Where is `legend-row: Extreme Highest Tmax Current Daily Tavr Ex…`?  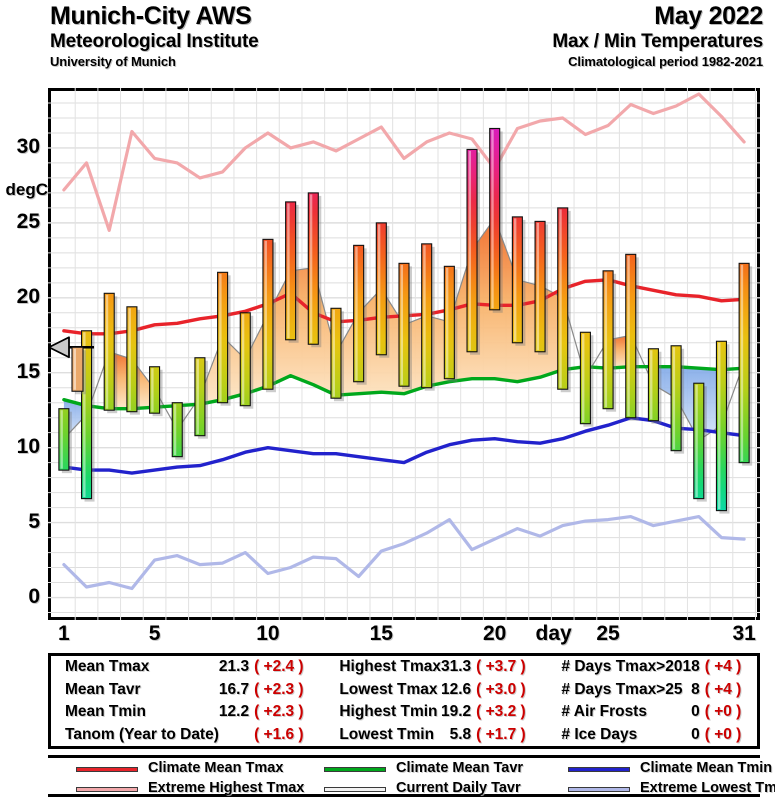
legend-row: Extreme Highest Tmax Current Daily Tavr Ex… is located at coordinates (411, 788).